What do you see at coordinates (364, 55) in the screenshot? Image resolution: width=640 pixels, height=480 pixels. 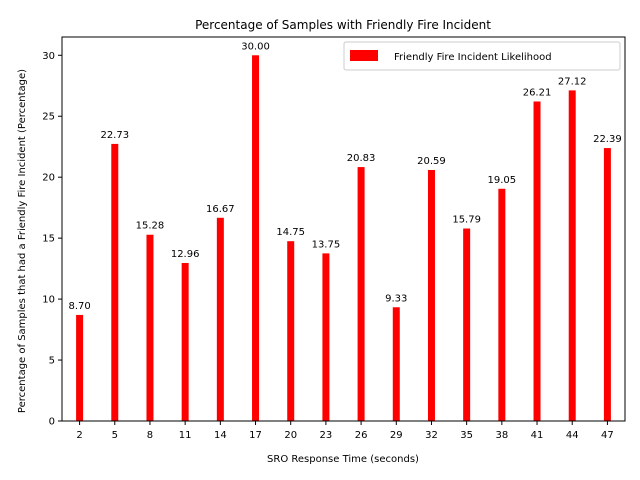 I see `legend-swatch` at bounding box center [364, 55].